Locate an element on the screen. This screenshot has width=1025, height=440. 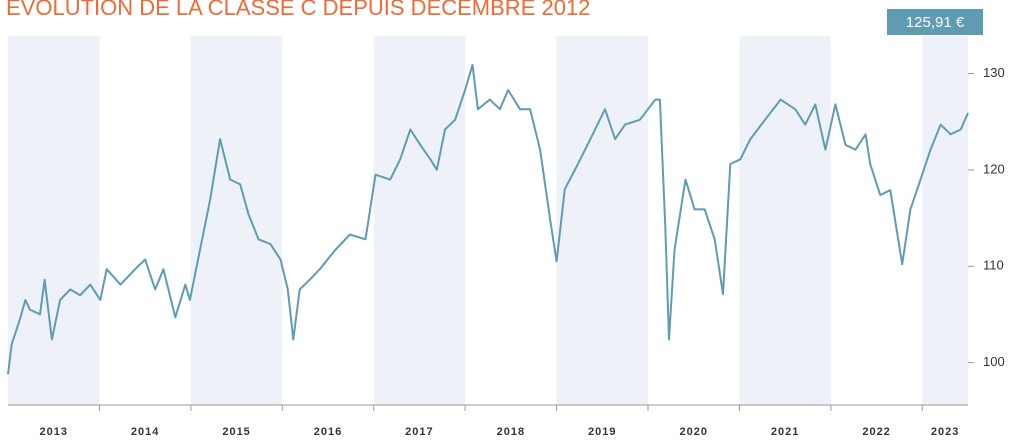
x-tick-label: 2023 is located at coordinates (945, 432).